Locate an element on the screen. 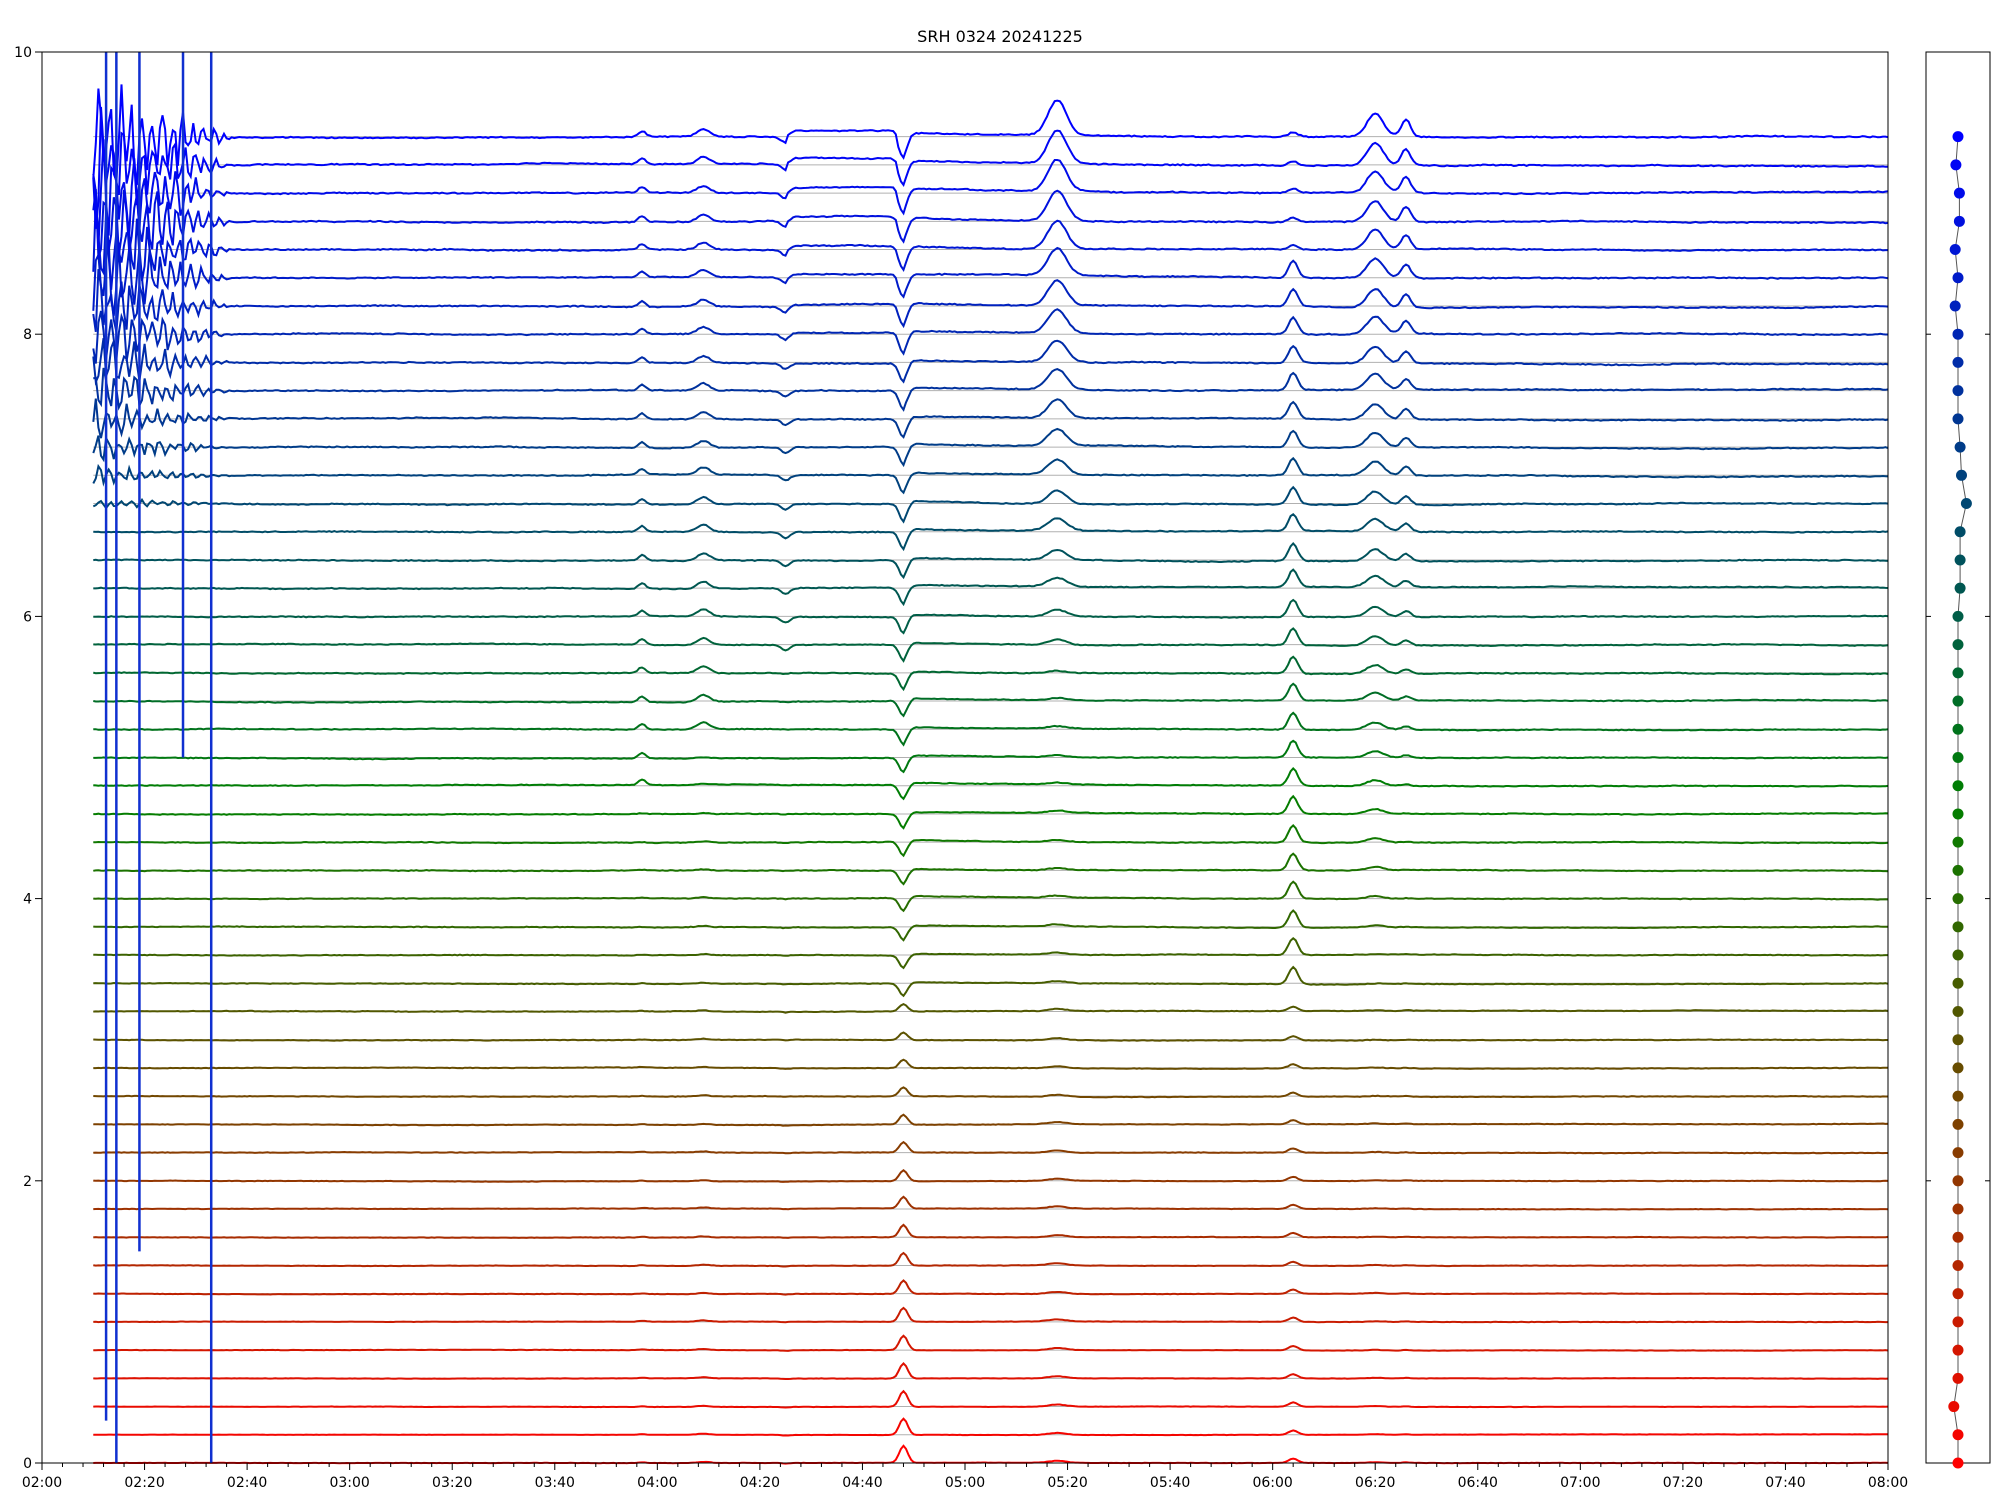 This screenshot has width=2000, height=1500. chart-title: SRH 0324 20241225 is located at coordinates (1000, 36).